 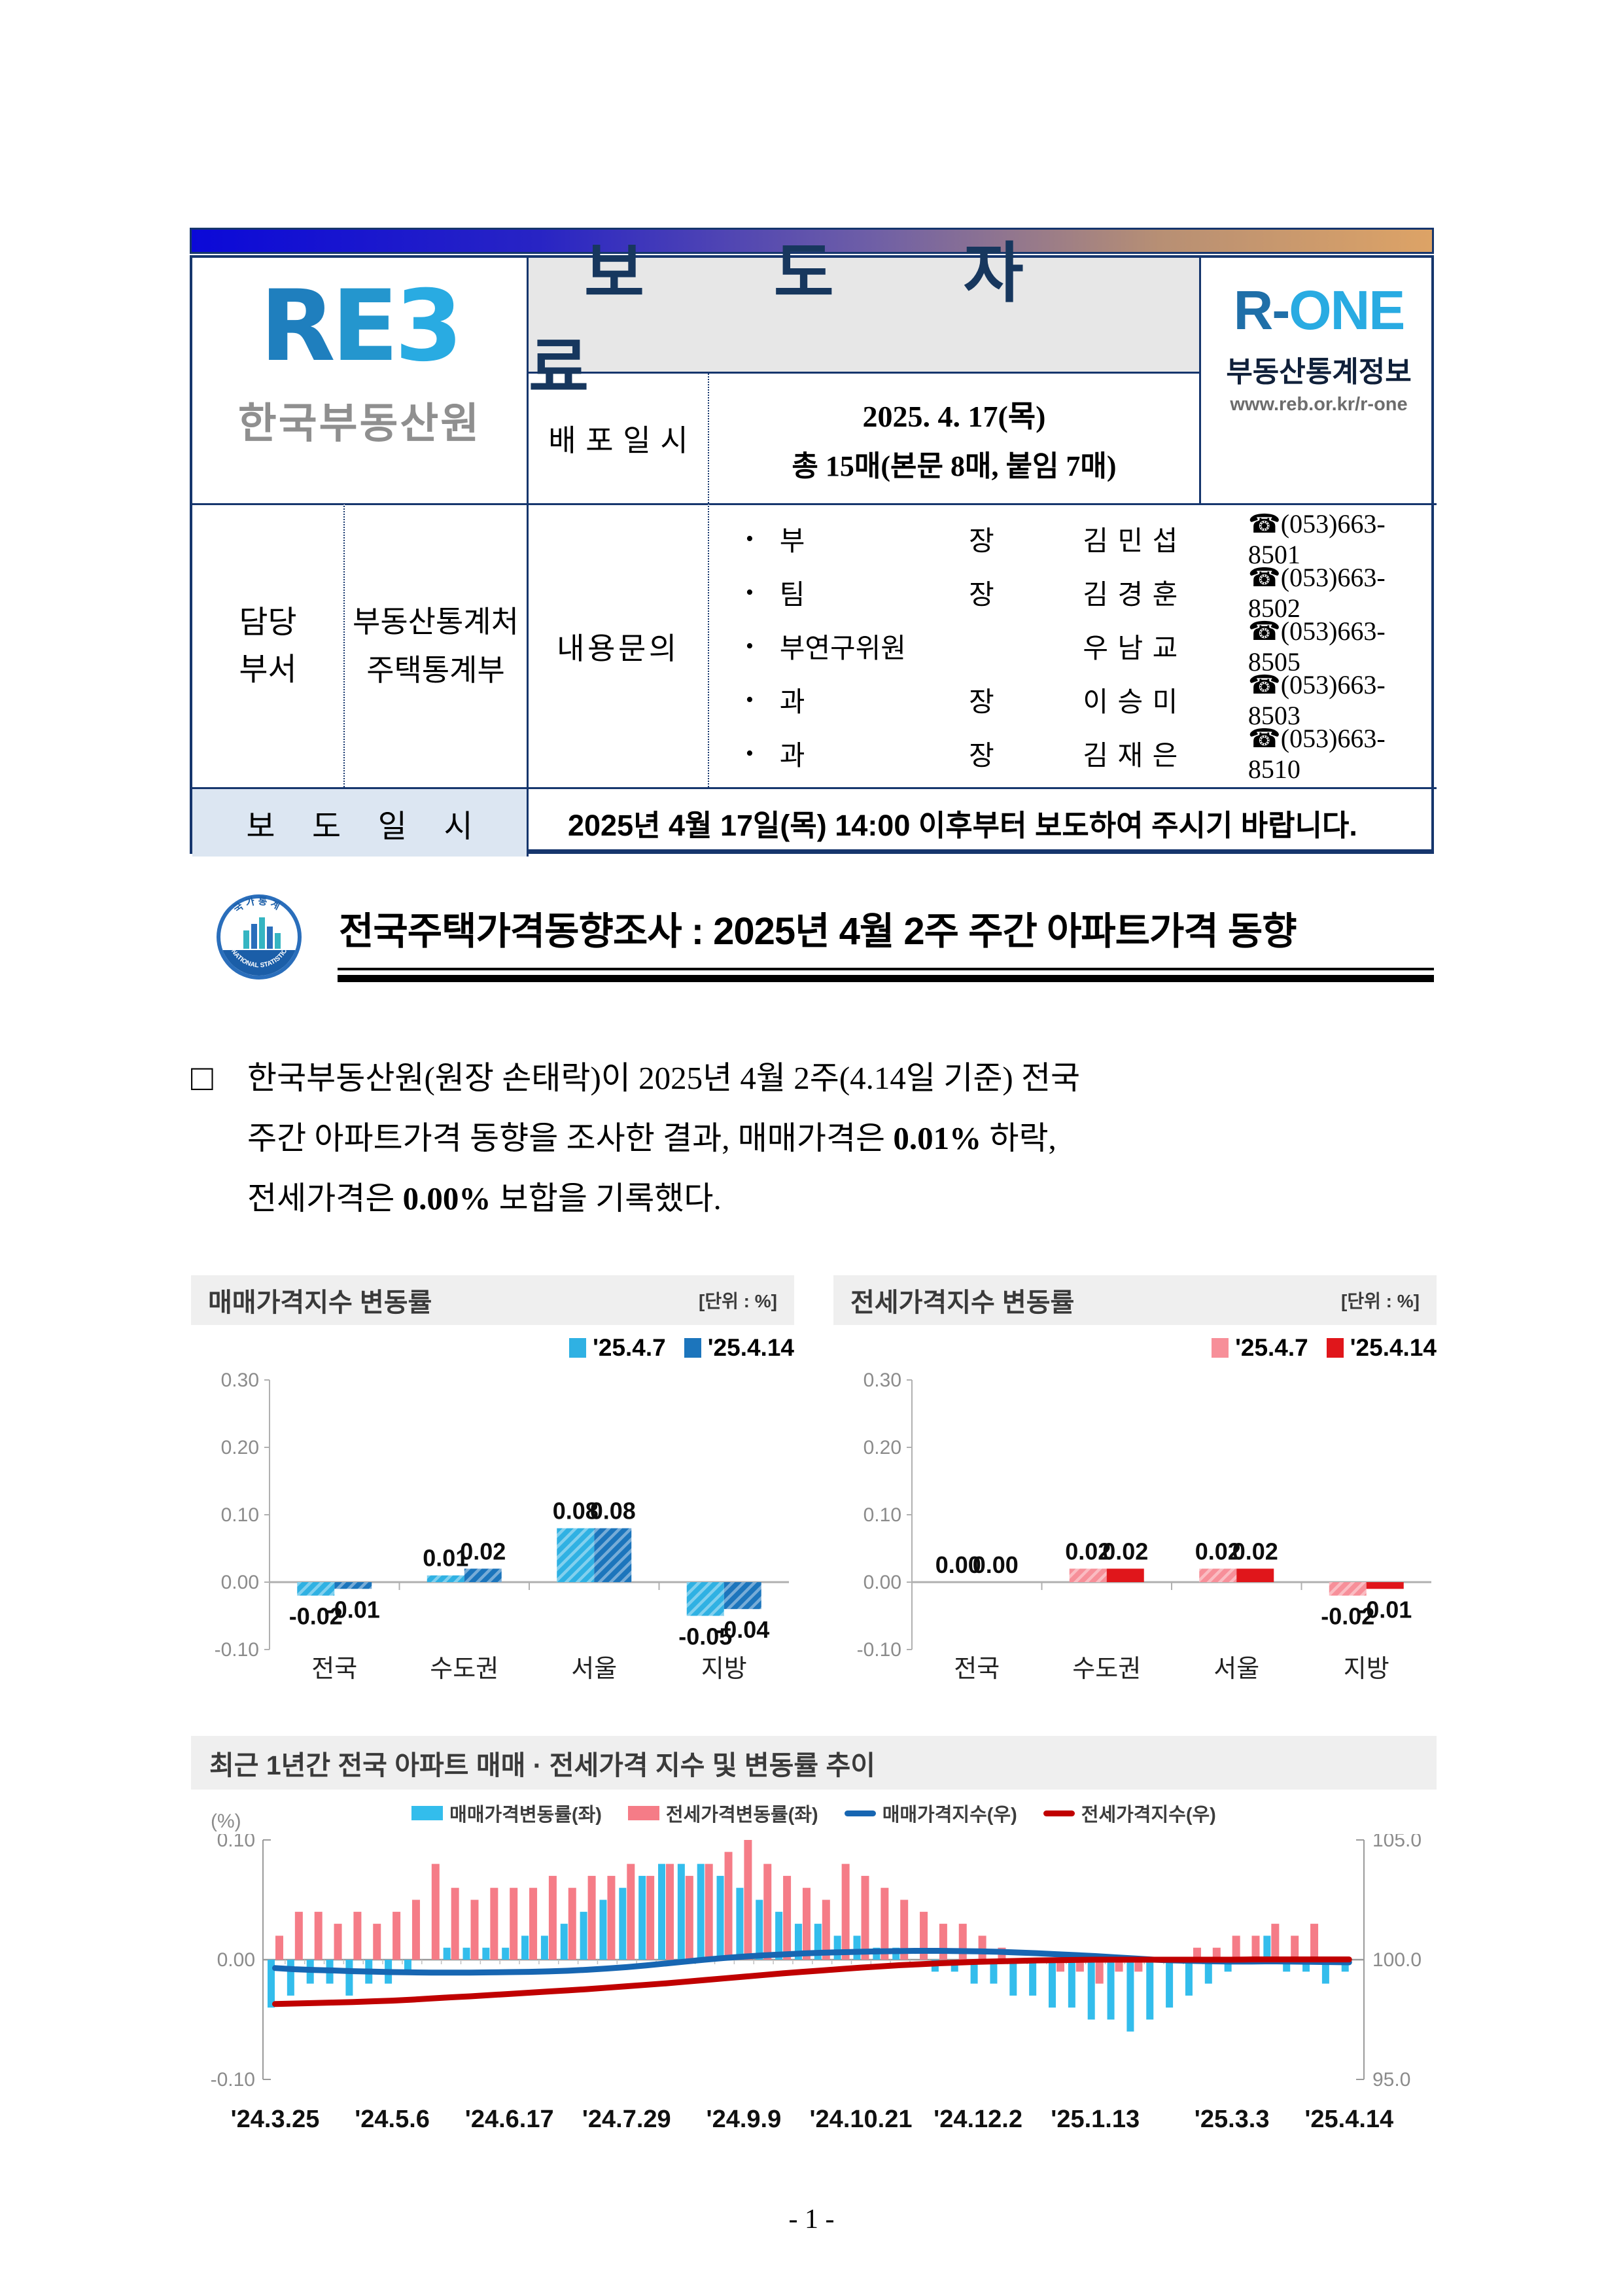 What do you see at coordinates (493, 1300) in the screenshot?
I see `sale-chart-header: 매매가격지수 변동률 [단위 : %]` at bounding box center [493, 1300].